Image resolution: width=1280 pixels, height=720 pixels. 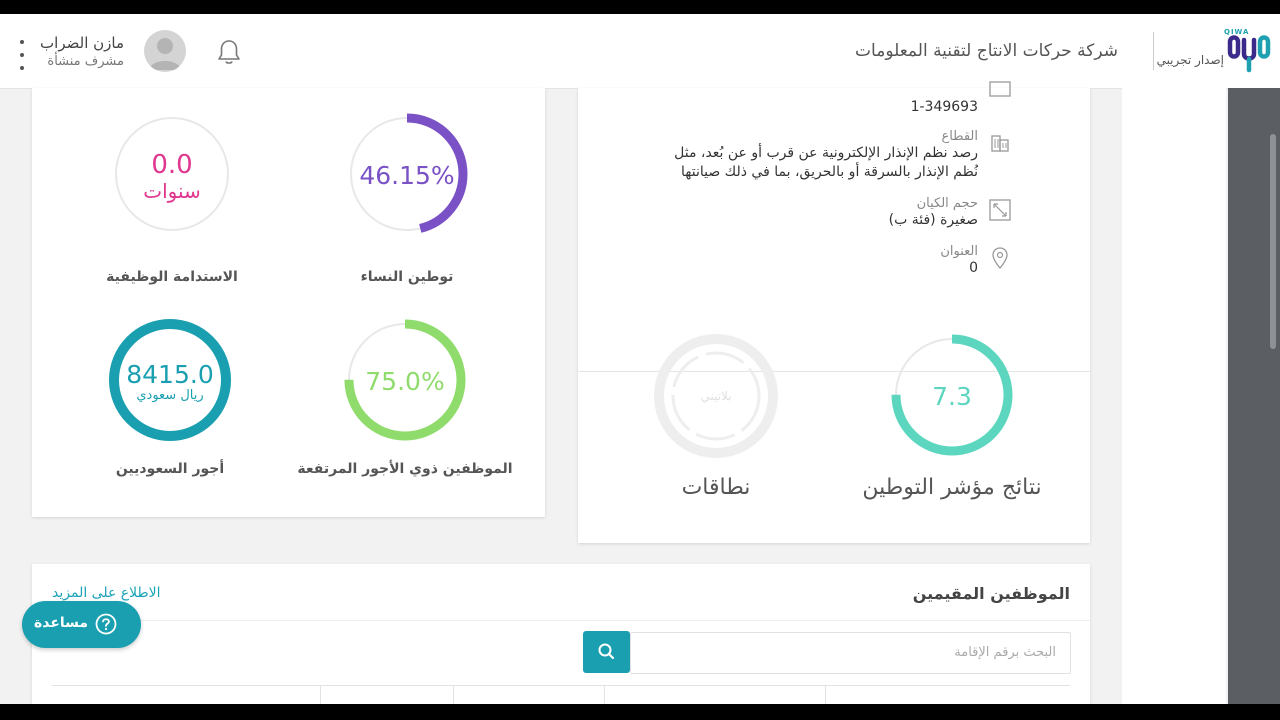 What do you see at coordinates (165, 51) in the screenshot?
I see `avatar` at bounding box center [165, 51].